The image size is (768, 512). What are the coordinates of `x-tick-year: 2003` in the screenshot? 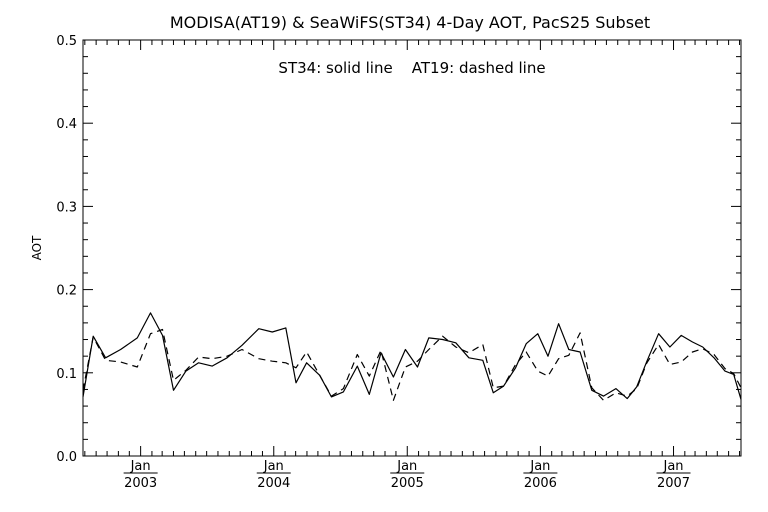 It's located at (140, 483).